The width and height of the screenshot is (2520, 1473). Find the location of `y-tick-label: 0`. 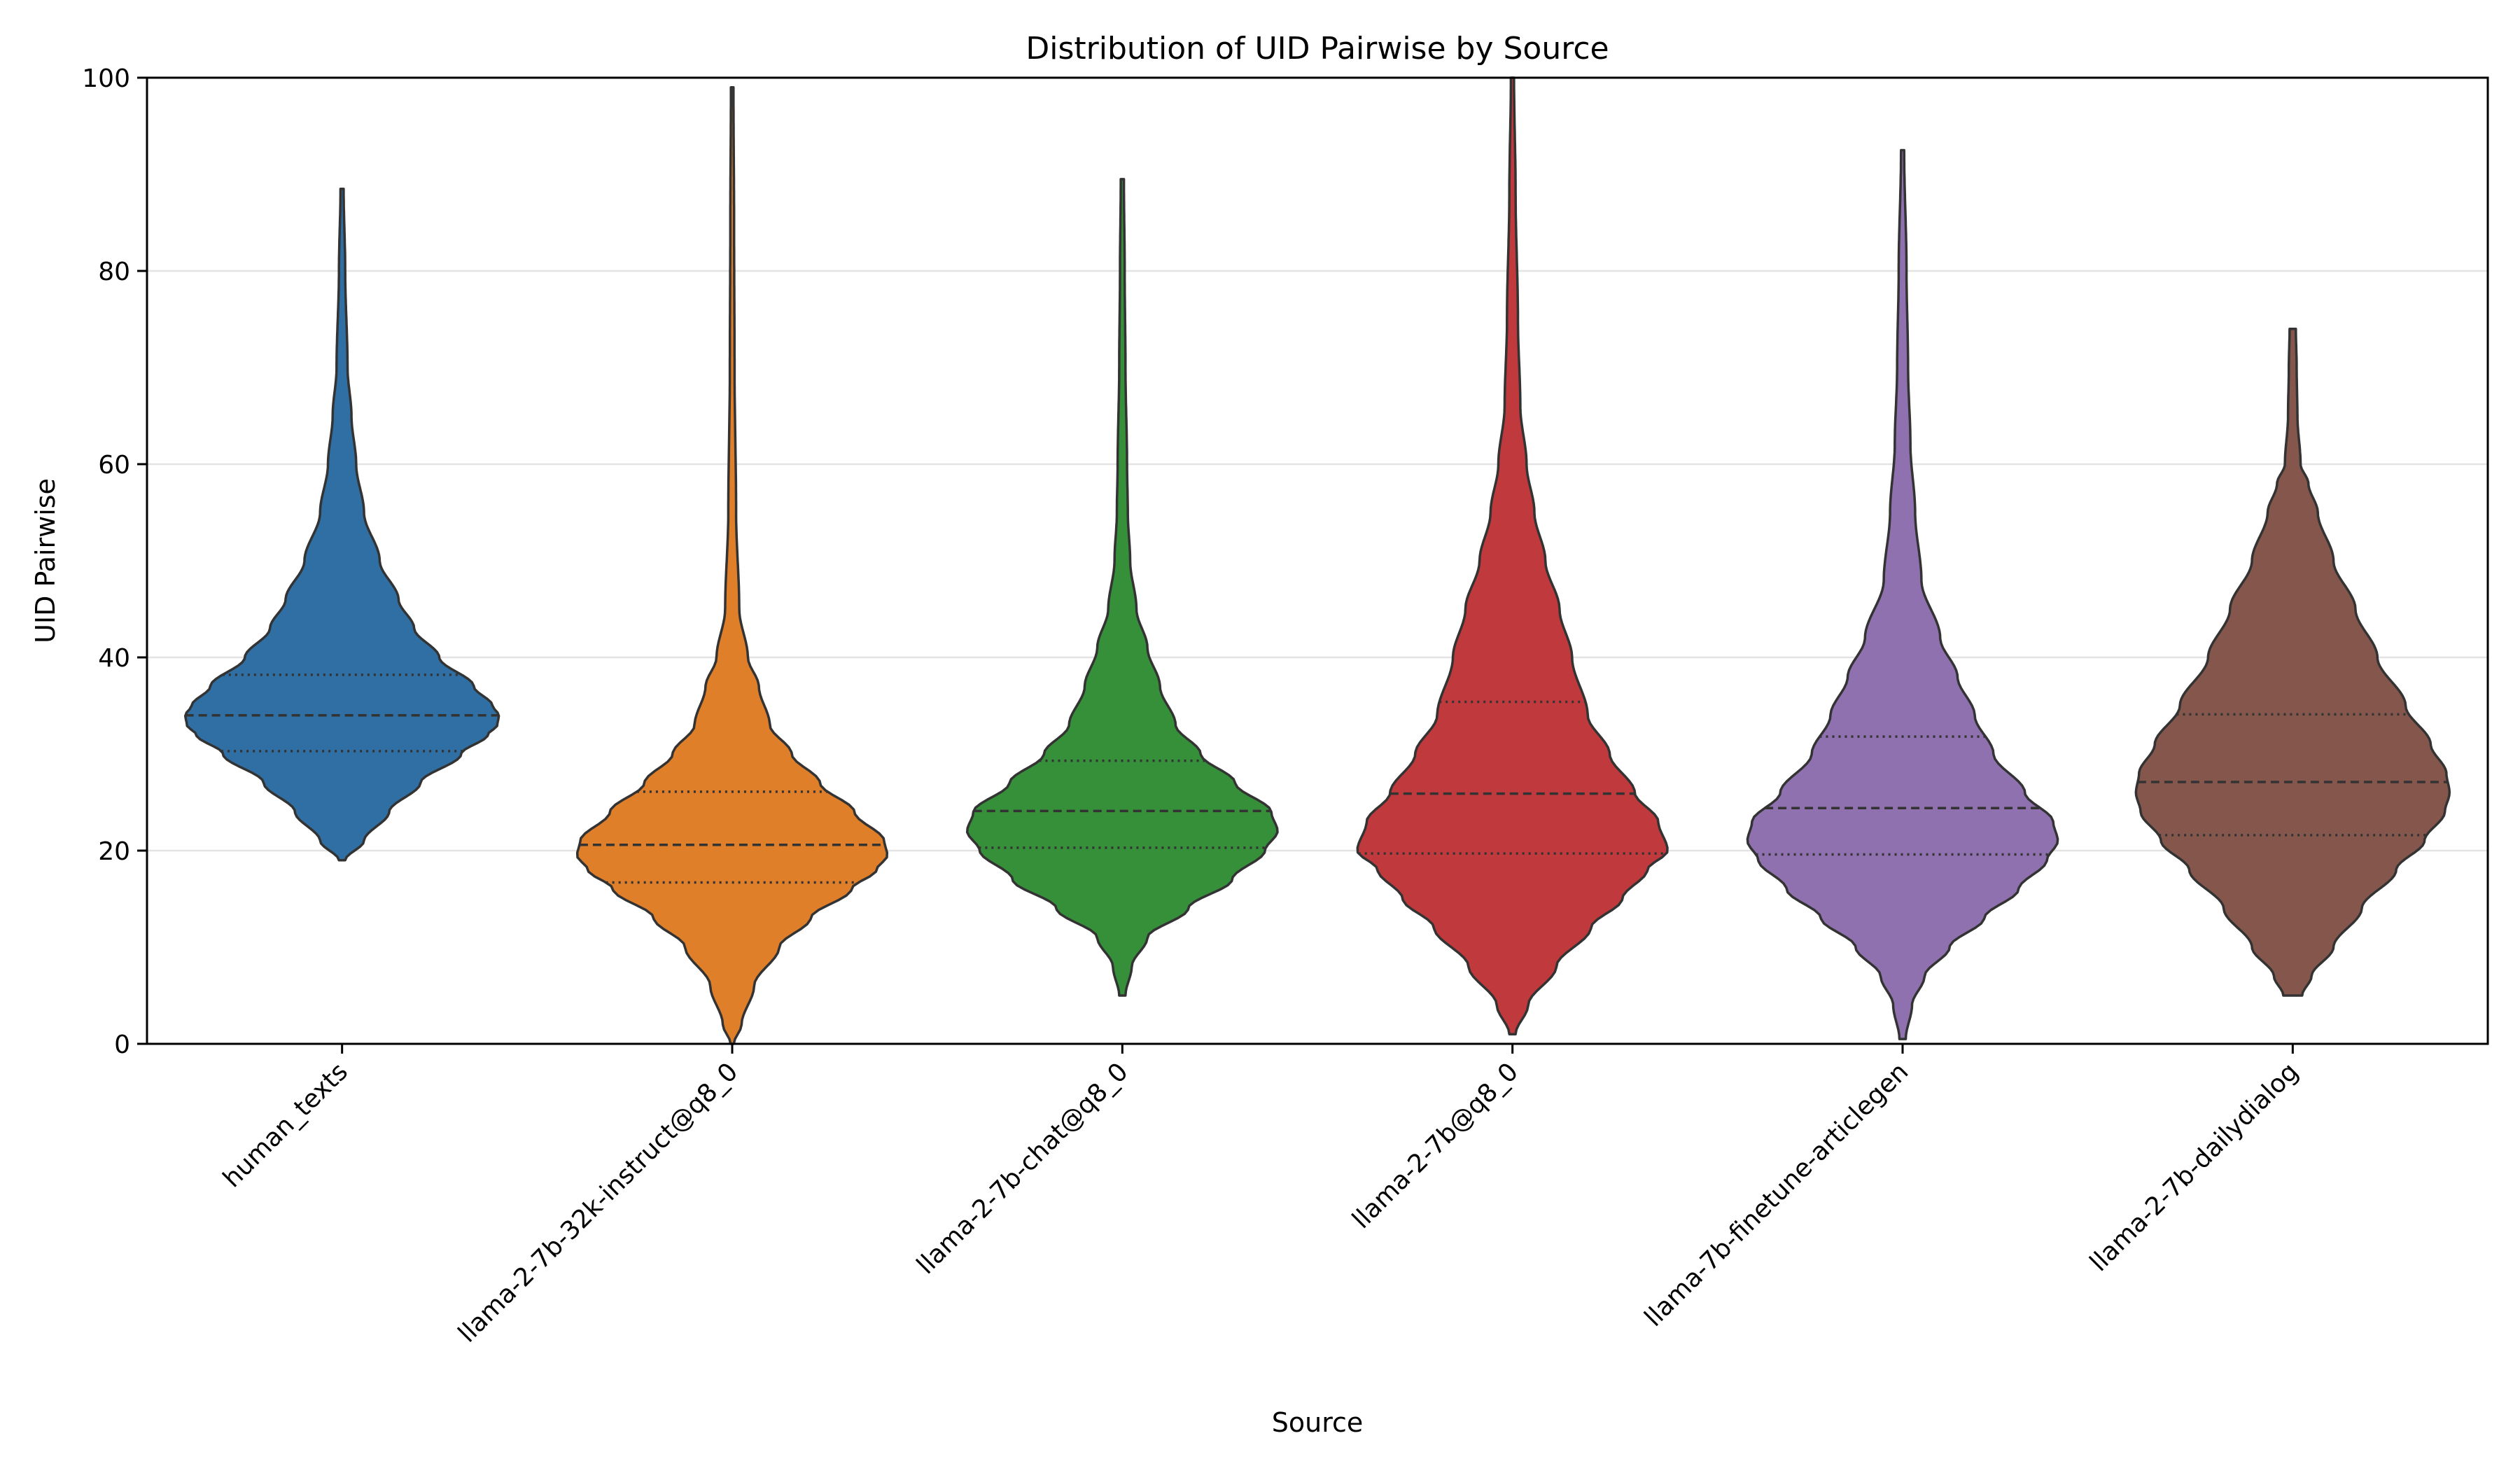

y-tick-label: 0 is located at coordinates (122, 1045).